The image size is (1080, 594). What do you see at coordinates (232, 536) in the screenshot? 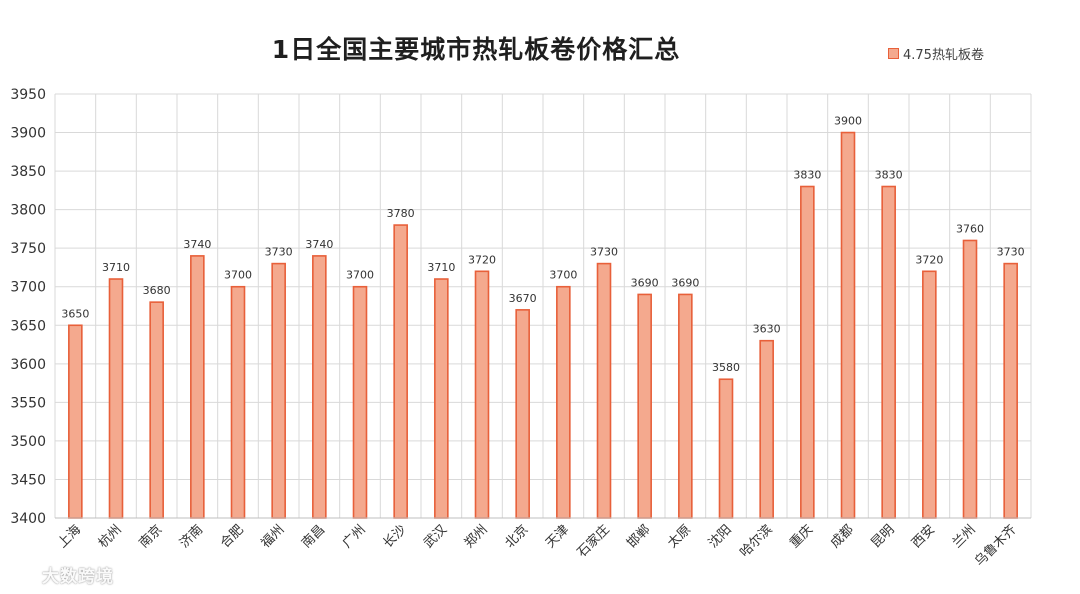
I see `x-tick-label: 合肥` at bounding box center [232, 536].